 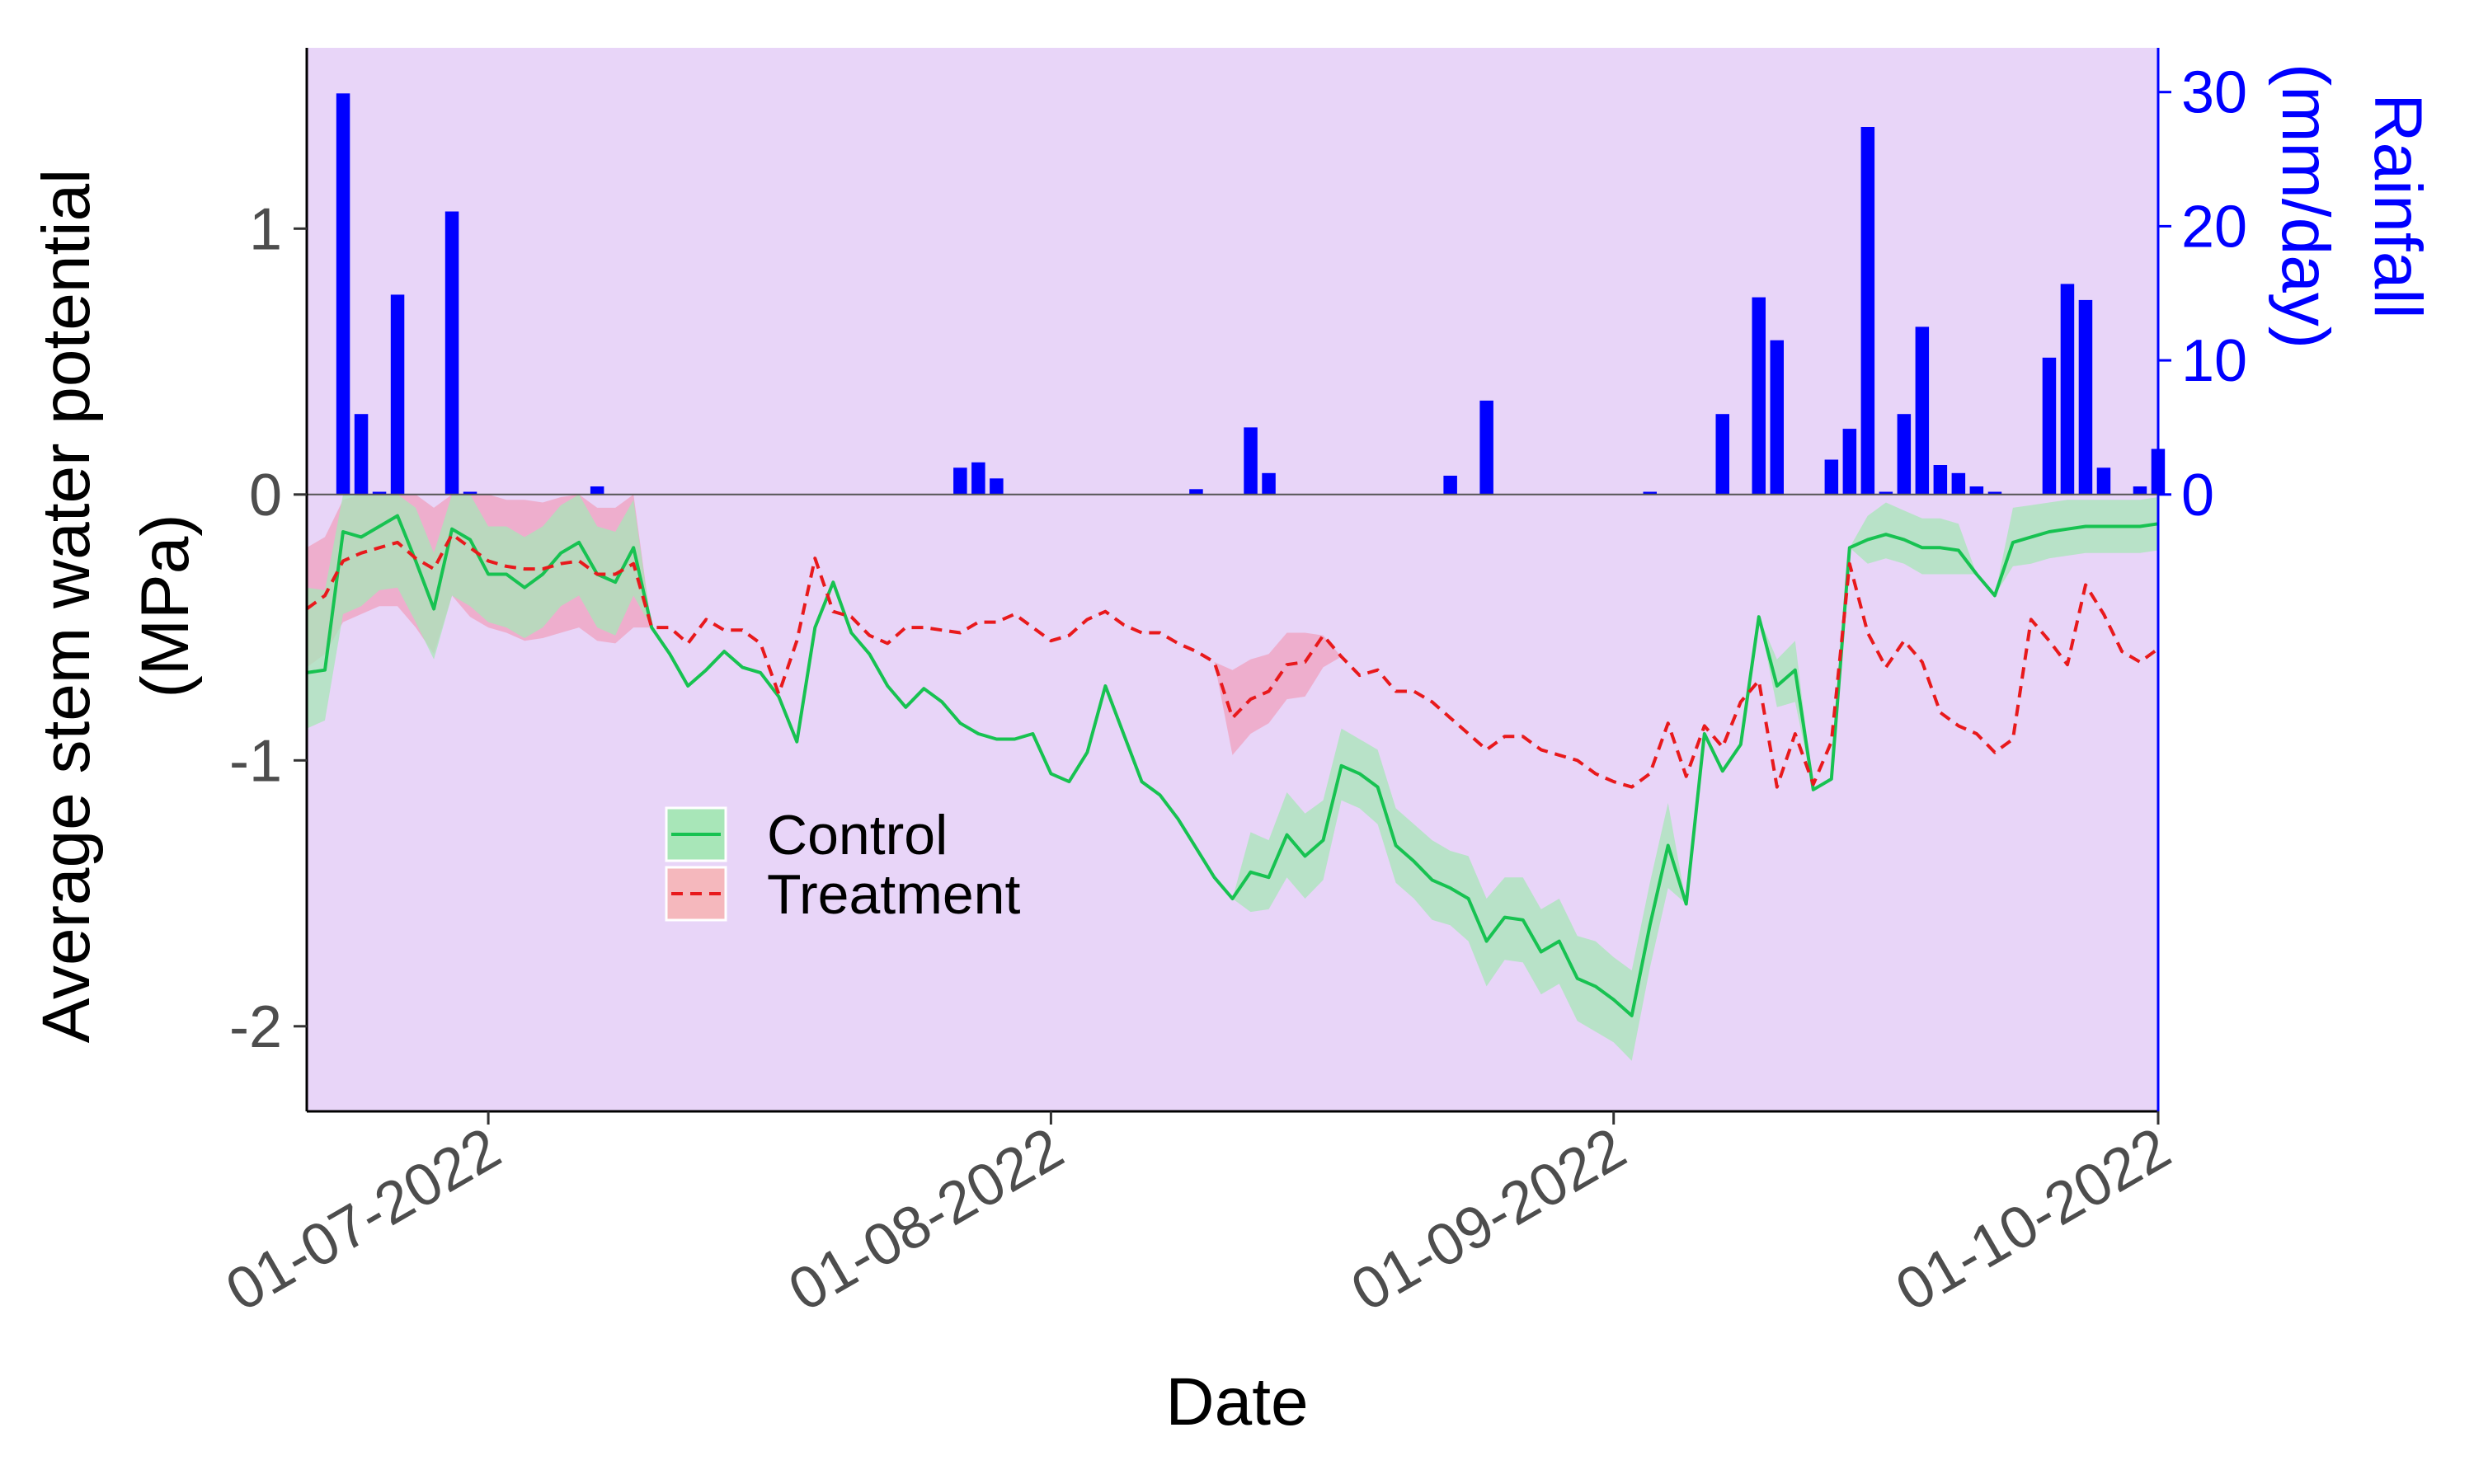 What do you see at coordinates (2214, 361) in the screenshot?
I see `y2-tick-label: 10` at bounding box center [2214, 361].